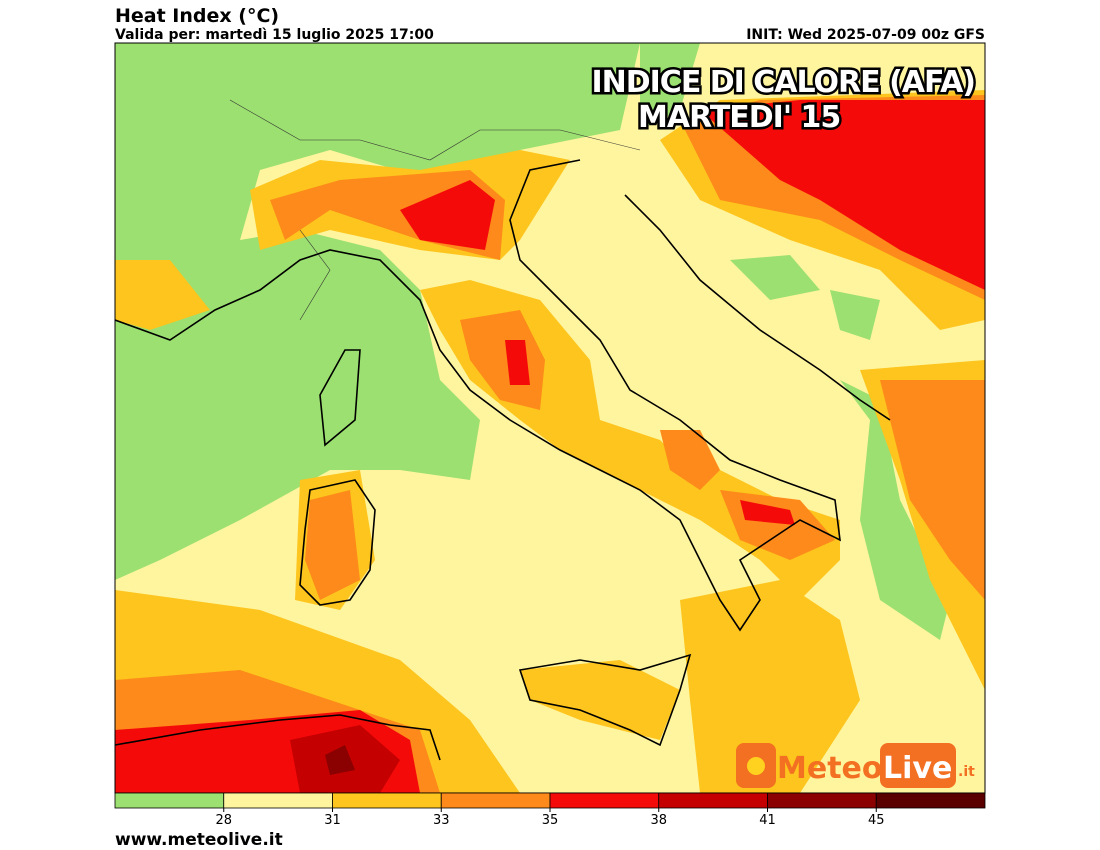 This screenshot has height=850, width=1100. What do you see at coordinates (966, 772) in the screenshot?
I see `logo-tld: .it` at bounding box center [966, 772].